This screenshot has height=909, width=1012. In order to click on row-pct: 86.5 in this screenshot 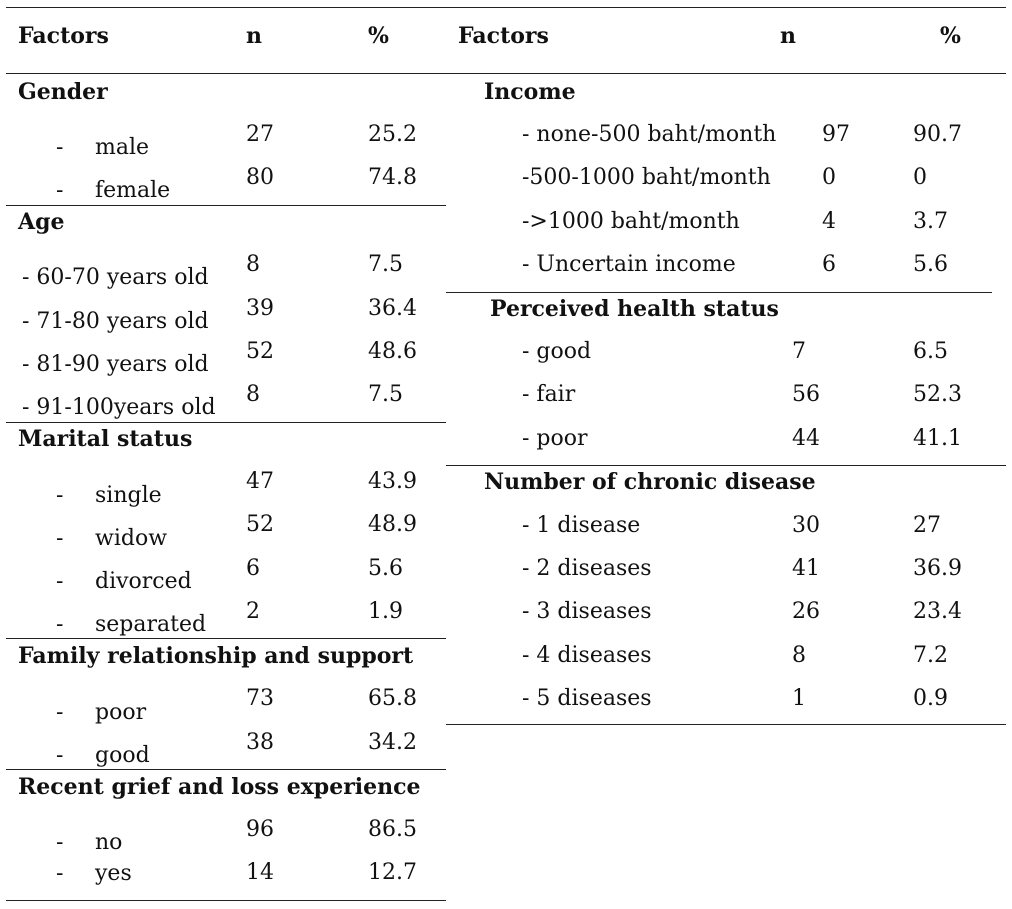, I will do `click(392, 829)`.